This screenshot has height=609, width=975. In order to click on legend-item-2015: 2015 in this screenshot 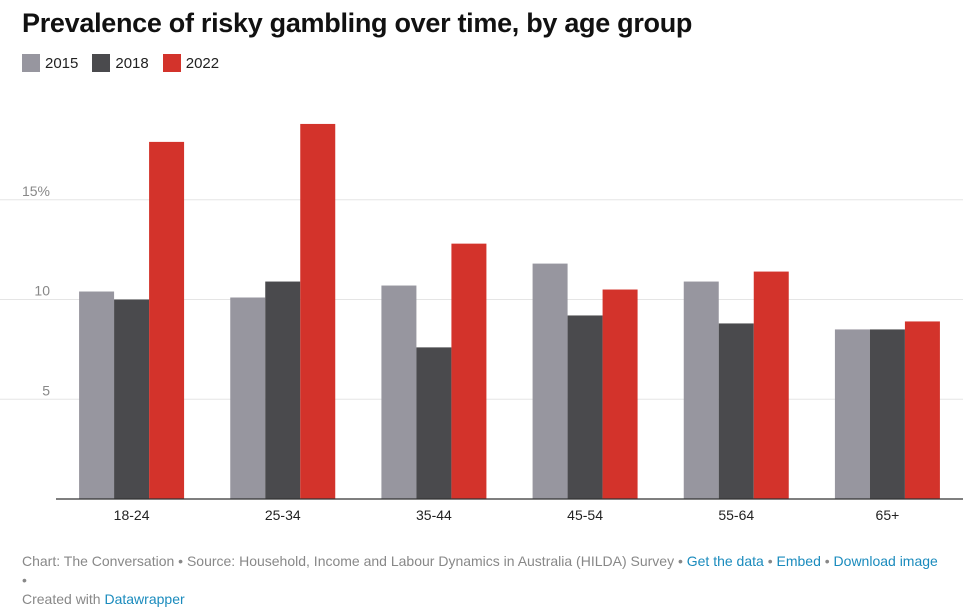, I will do `click(50, 63)`.